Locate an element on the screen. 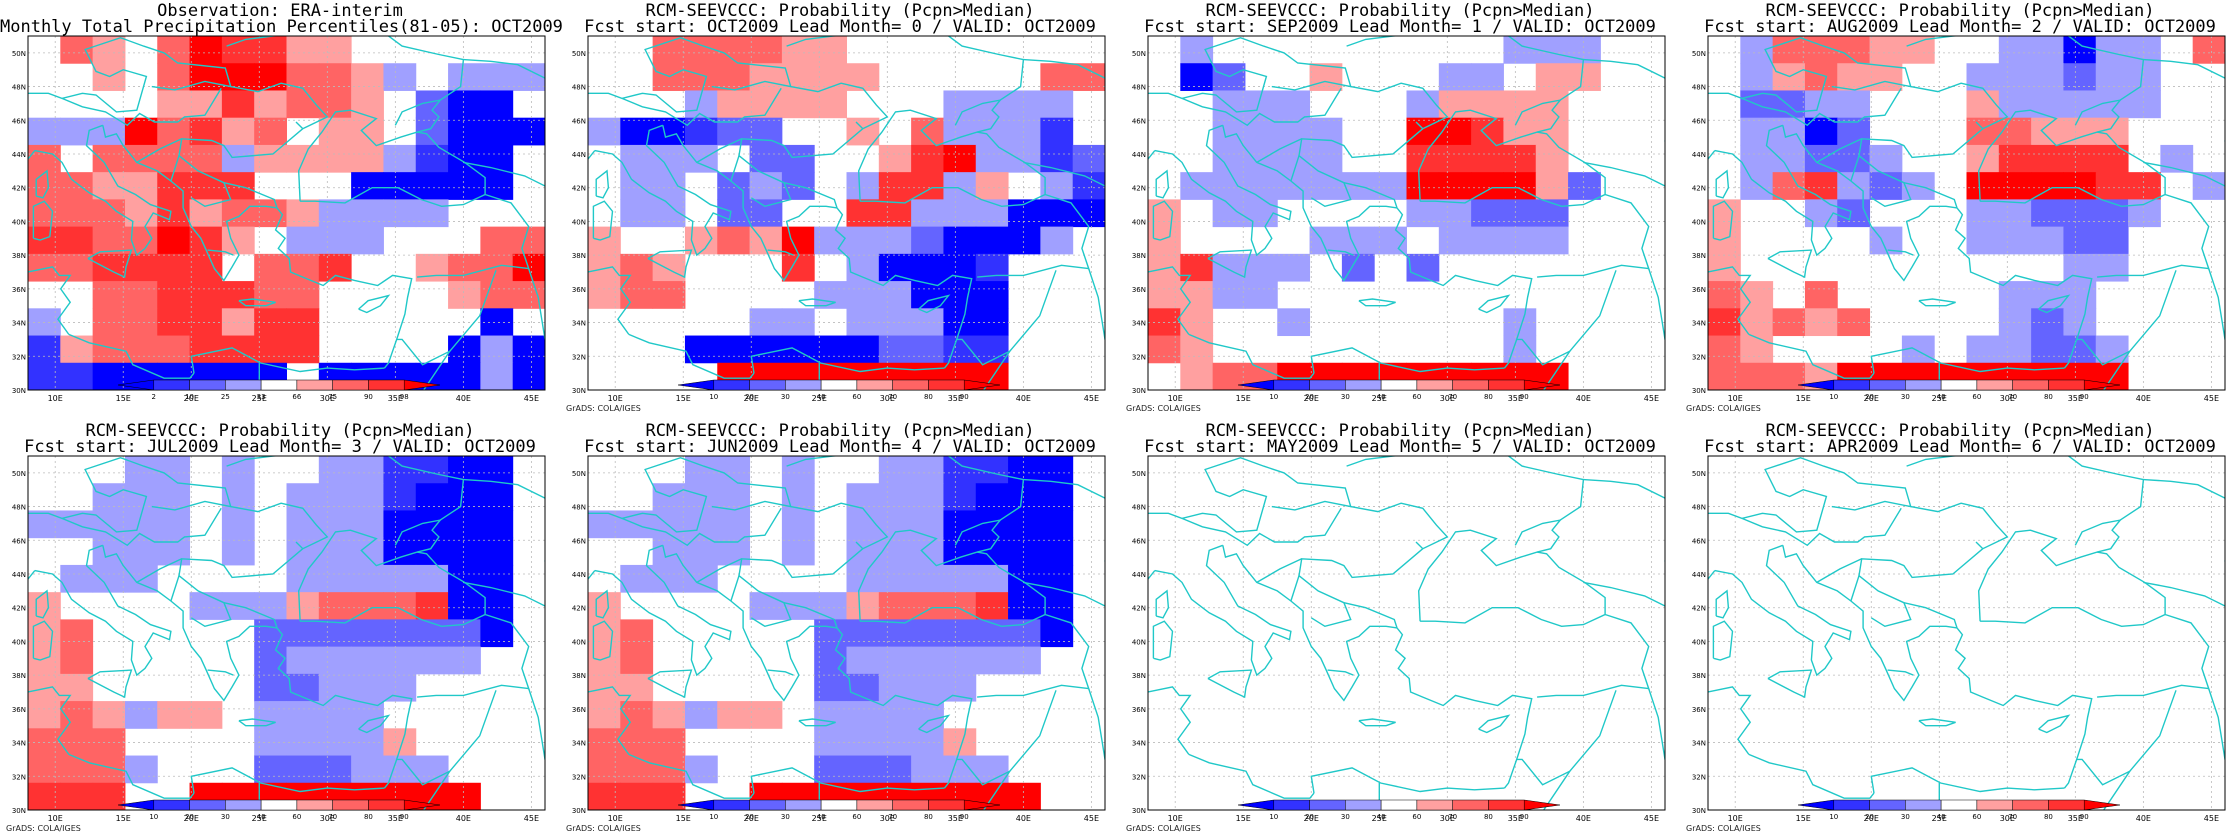 Image resolution: width=2240 pixels, height=840 pixels. lat-tick-label: 44N is located at coordinates (1139, 155).